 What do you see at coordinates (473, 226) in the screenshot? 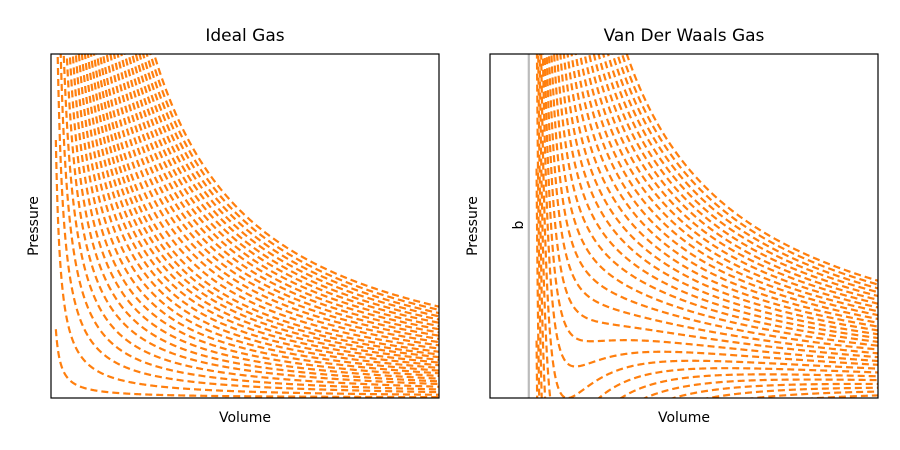
I see `vdw-gas-y-axis-label: Pressure` at bounding box center [473, 226].